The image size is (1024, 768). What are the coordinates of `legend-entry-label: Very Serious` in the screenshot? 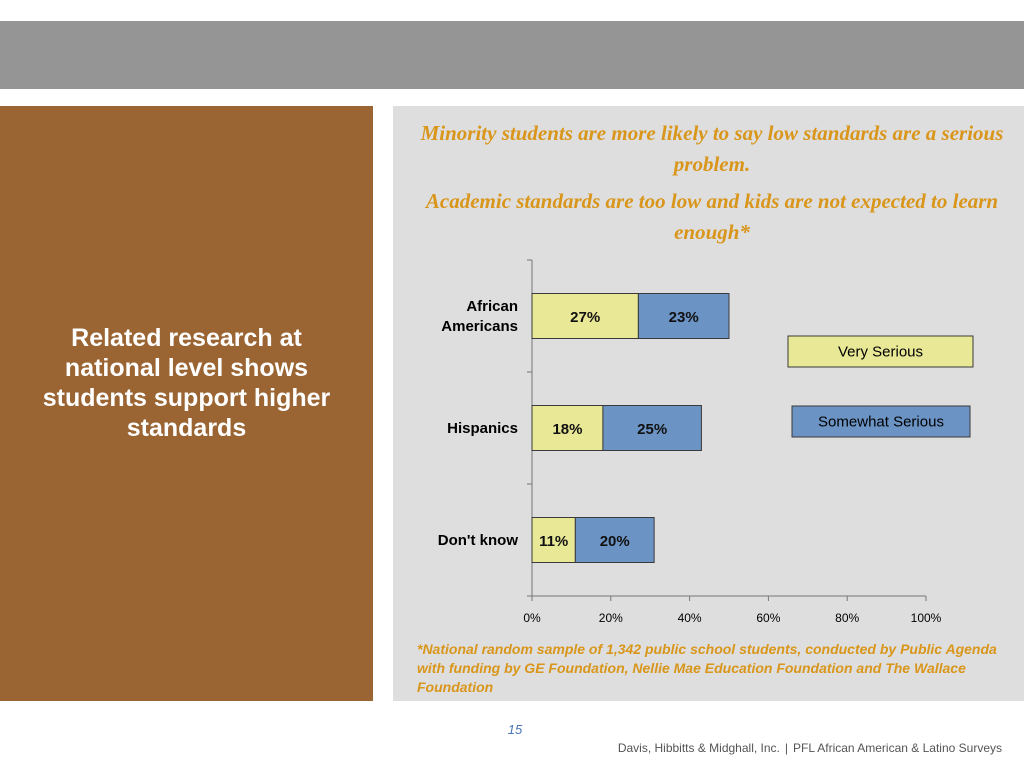 It's located at (880, 352).